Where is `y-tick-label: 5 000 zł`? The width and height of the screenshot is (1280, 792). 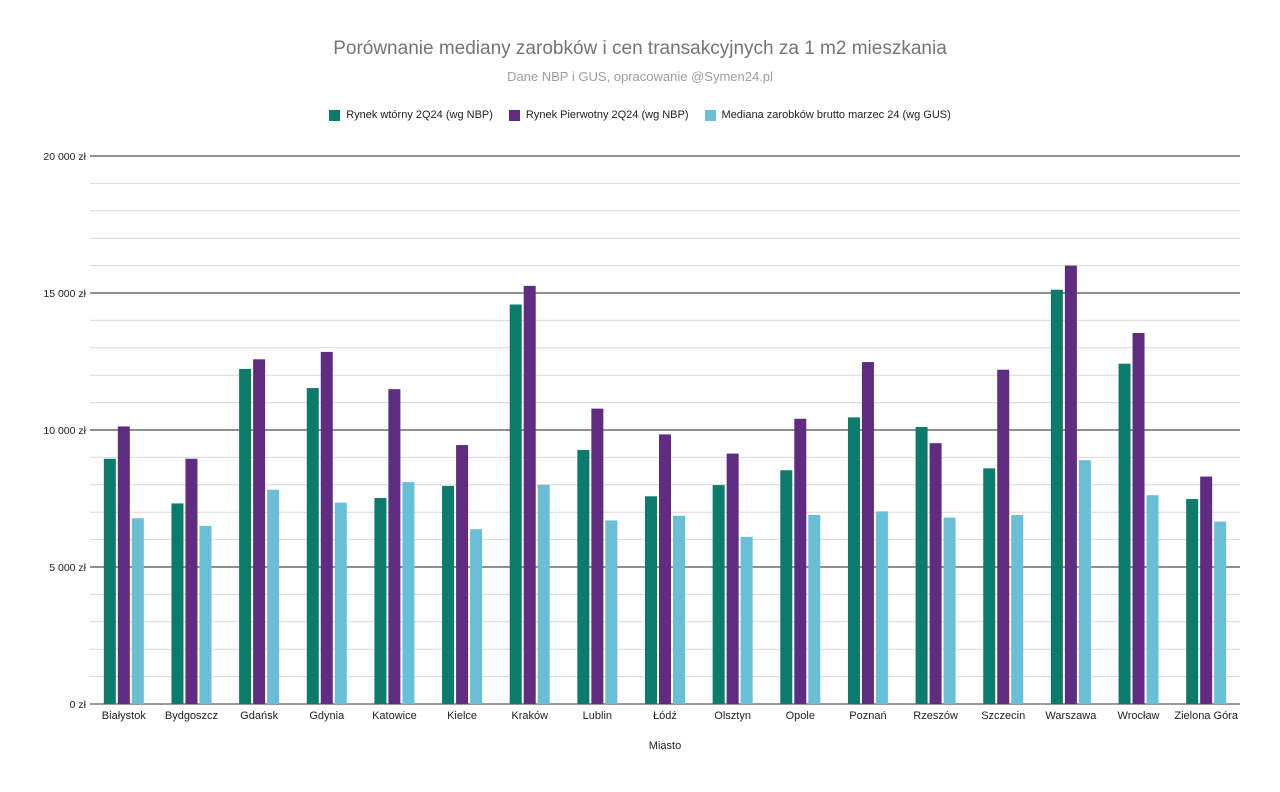 y-tick-label: 5 000 zł is located at coordinates (67, 568).